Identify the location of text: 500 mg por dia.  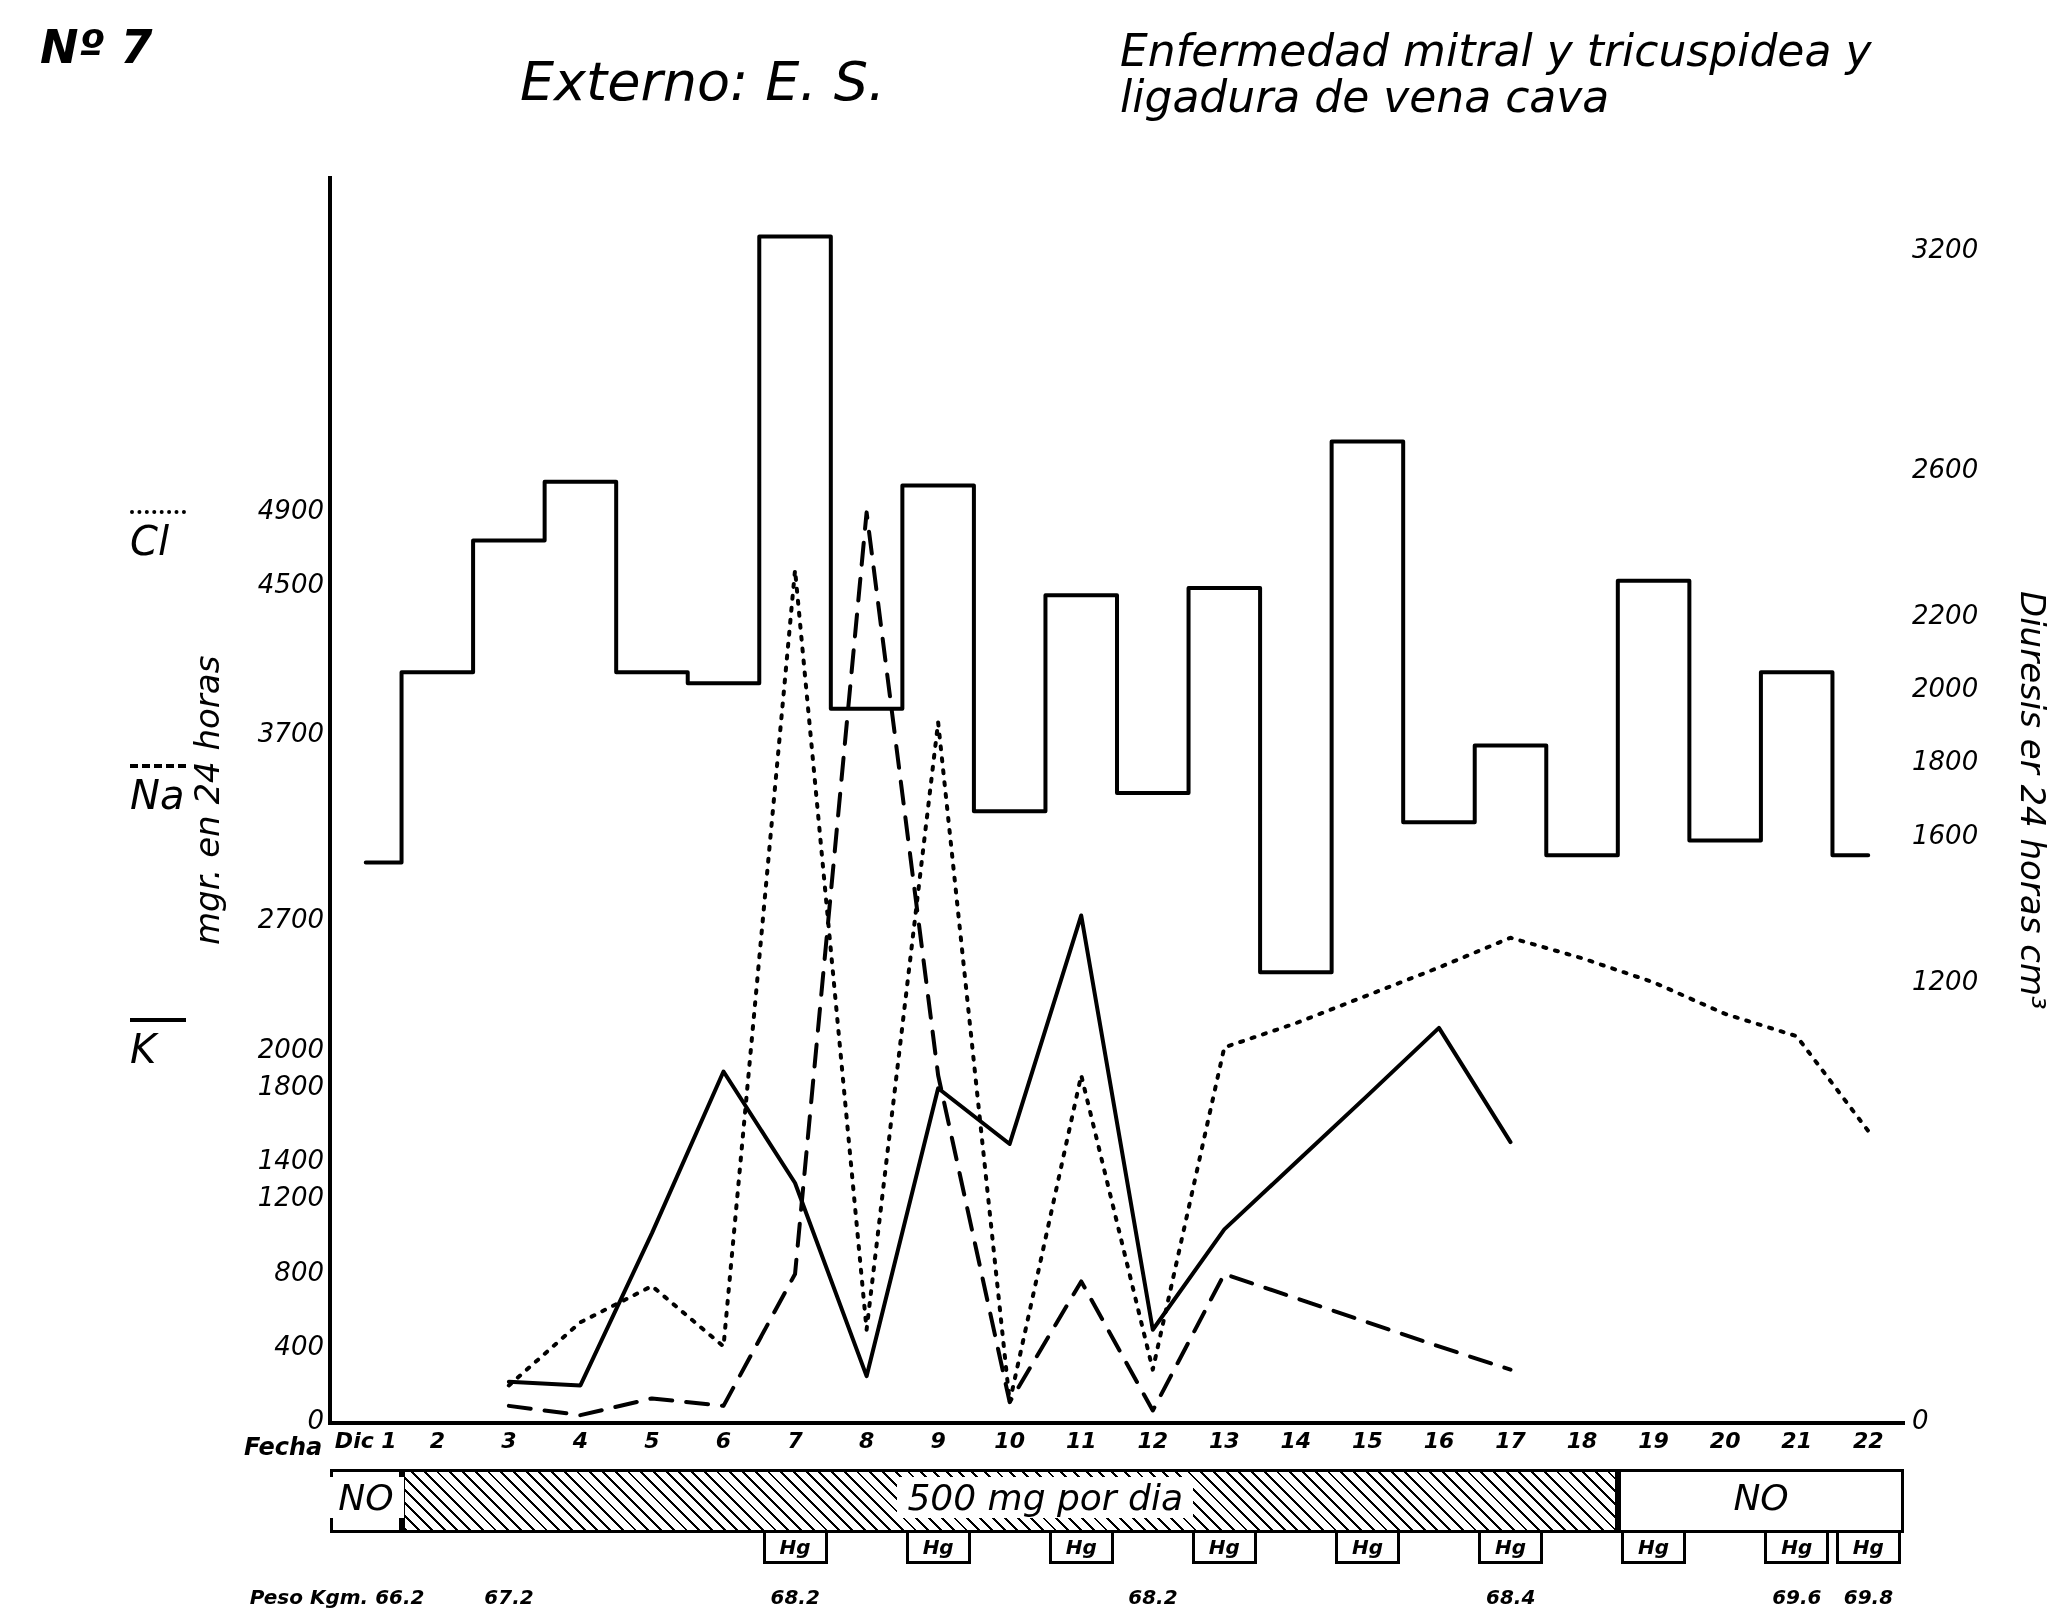
(1045, 1497).